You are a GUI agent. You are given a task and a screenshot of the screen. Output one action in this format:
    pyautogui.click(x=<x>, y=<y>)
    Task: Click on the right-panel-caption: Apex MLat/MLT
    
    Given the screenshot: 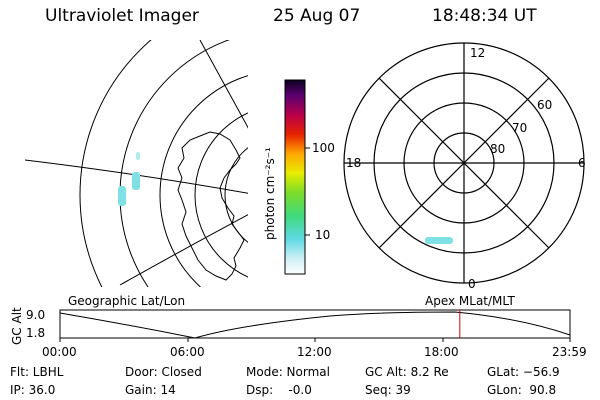 What is the action you would take?
    pyautogui.click(x=470, y=301)
    